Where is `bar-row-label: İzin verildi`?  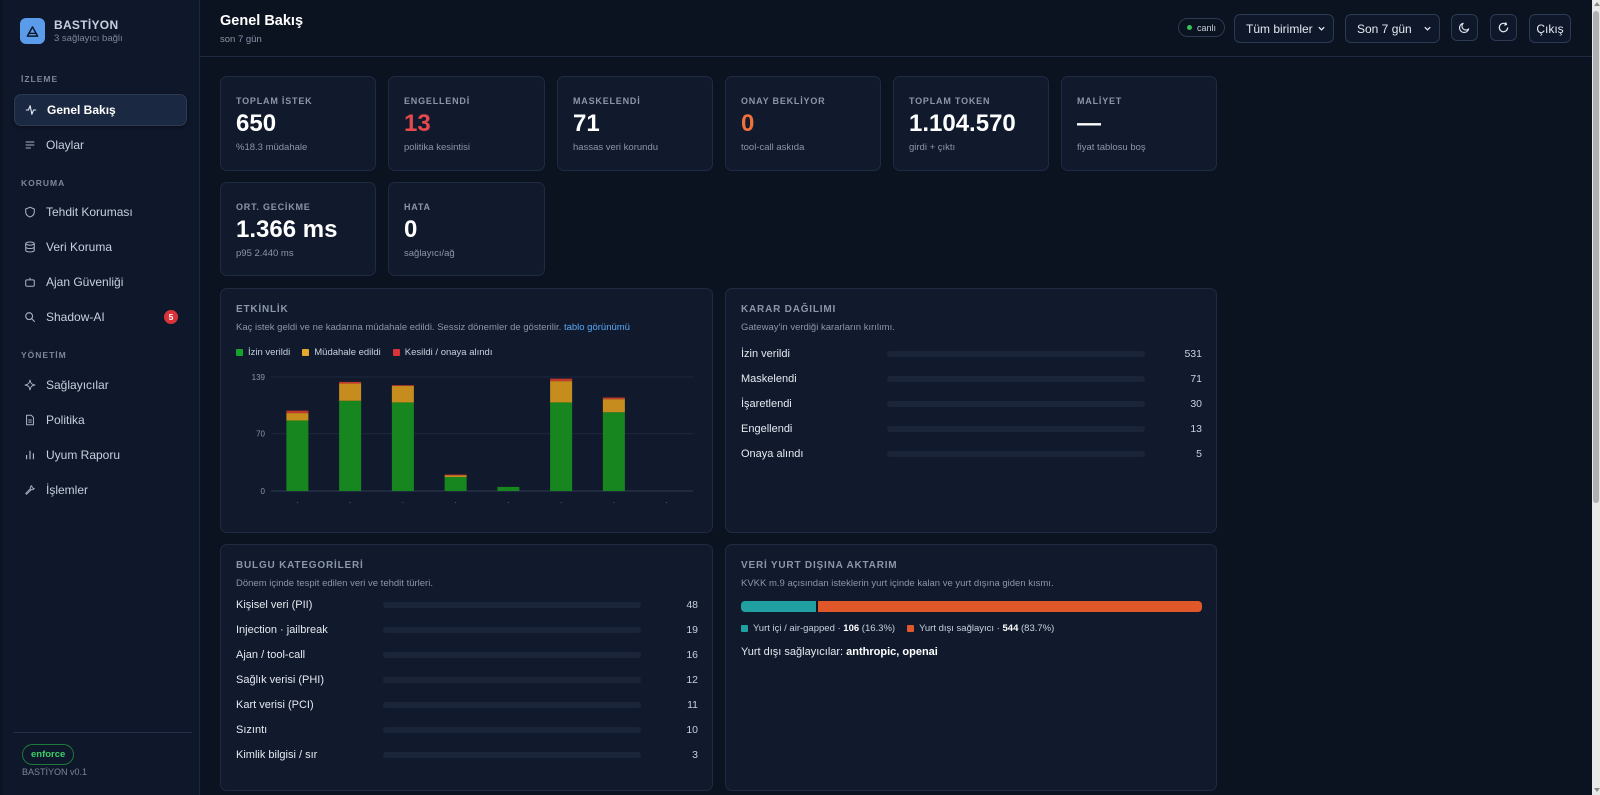 bar-row-label: İzin verildi is located at coordinates (765, 354).